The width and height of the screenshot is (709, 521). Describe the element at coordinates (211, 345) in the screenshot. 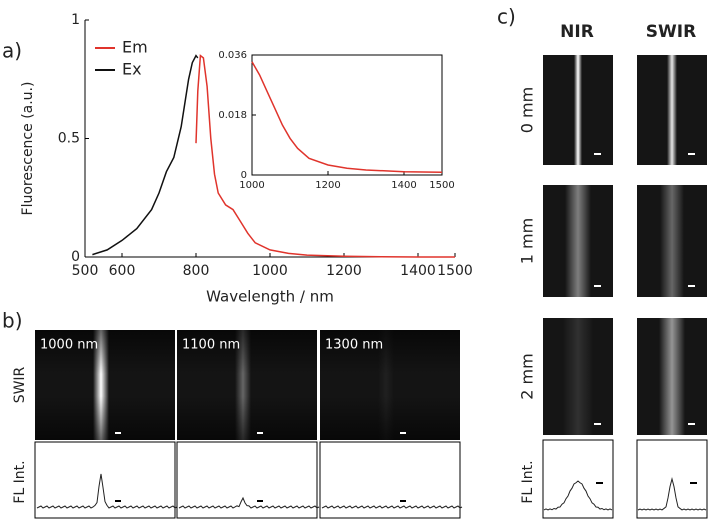

I see `image-label: 1100 nm` at that location.